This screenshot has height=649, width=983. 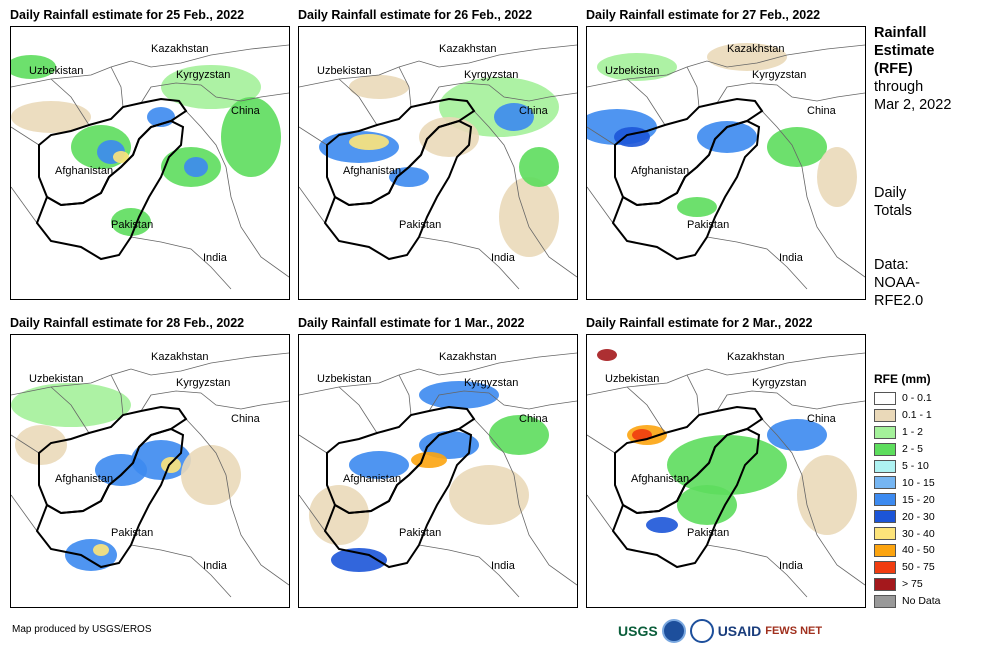 What do you see at coordinates (794, 631) in the screenshot?
I see `fews-net-logo: FEWS NET` at bounding box center [794, 631].